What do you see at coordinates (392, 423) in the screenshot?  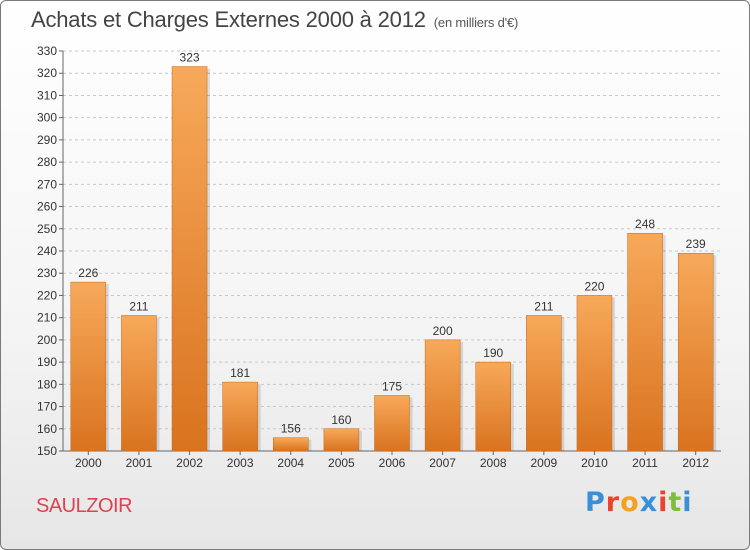 I see `bar-2006` at bounding box center [392, 423].